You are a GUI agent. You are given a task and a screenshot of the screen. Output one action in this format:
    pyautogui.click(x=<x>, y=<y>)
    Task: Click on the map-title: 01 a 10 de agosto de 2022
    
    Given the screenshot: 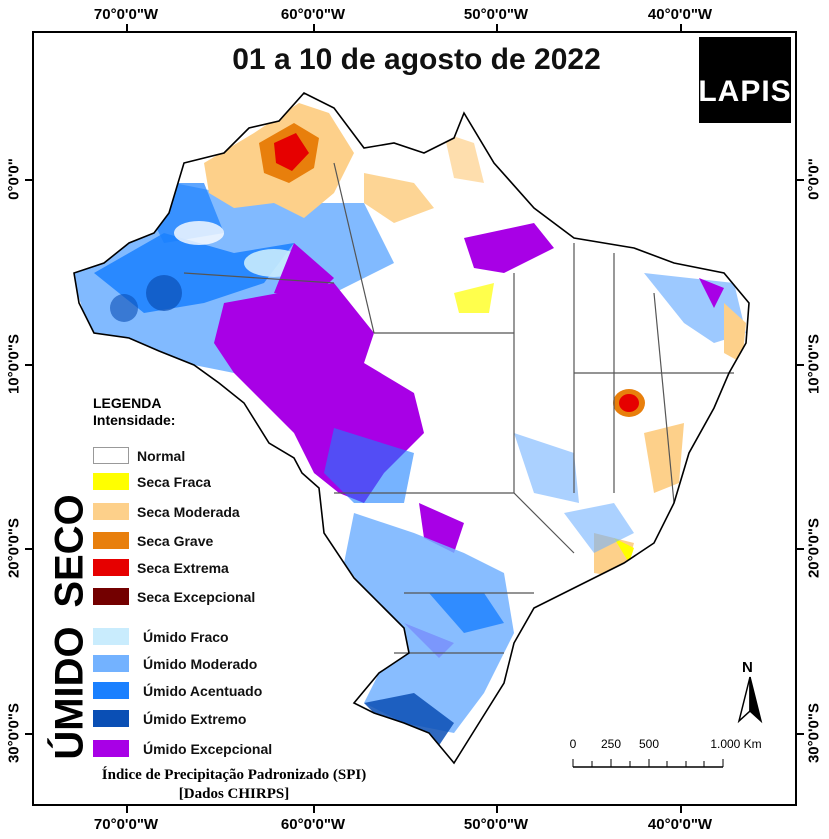 What is the action you would take?
    pyautogui.click(x=416, y=59)
    